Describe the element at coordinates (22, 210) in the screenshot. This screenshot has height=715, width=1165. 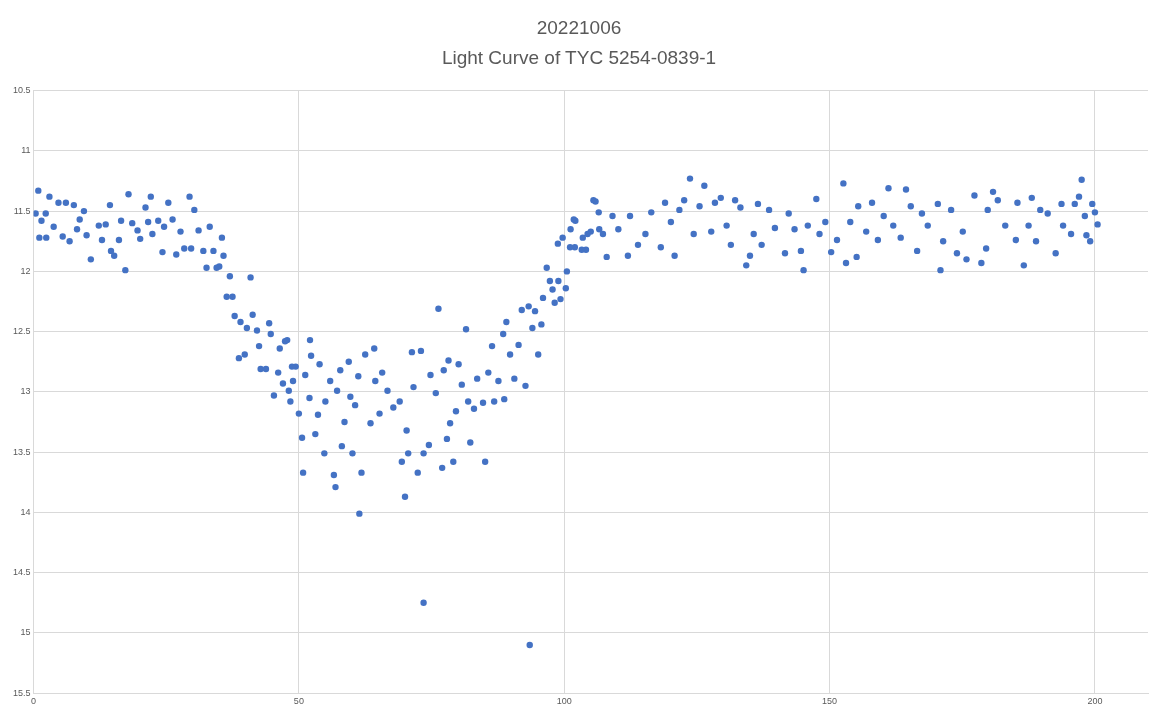
I see `y-tick-label: 11.5` at that location.